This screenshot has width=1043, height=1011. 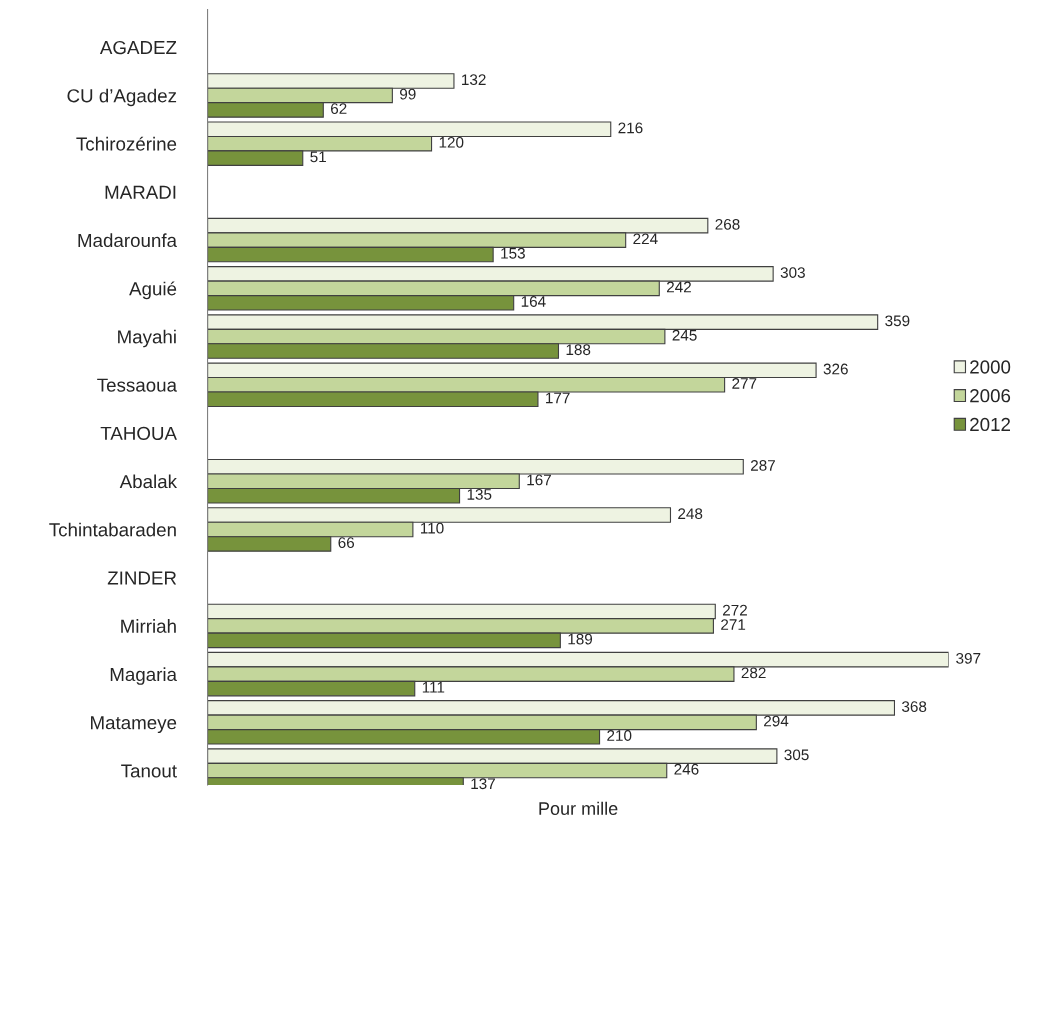 What do you see at coordinates (147, 338) in the screenshot?
I see `y-tick-label: Mayahi` at bounding box center [147, 338].